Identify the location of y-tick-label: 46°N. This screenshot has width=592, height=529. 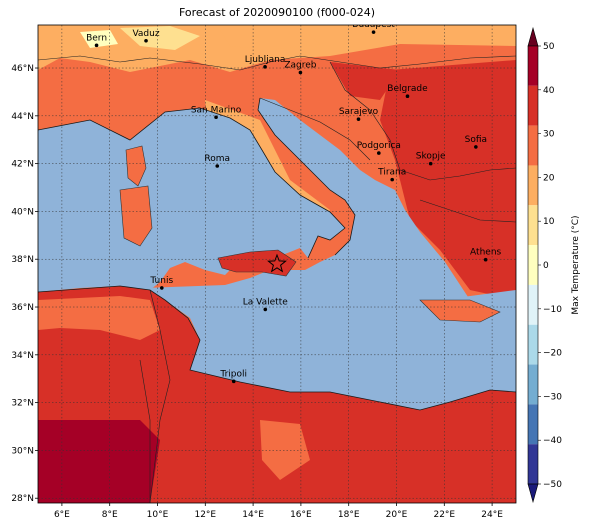
(22, 69).